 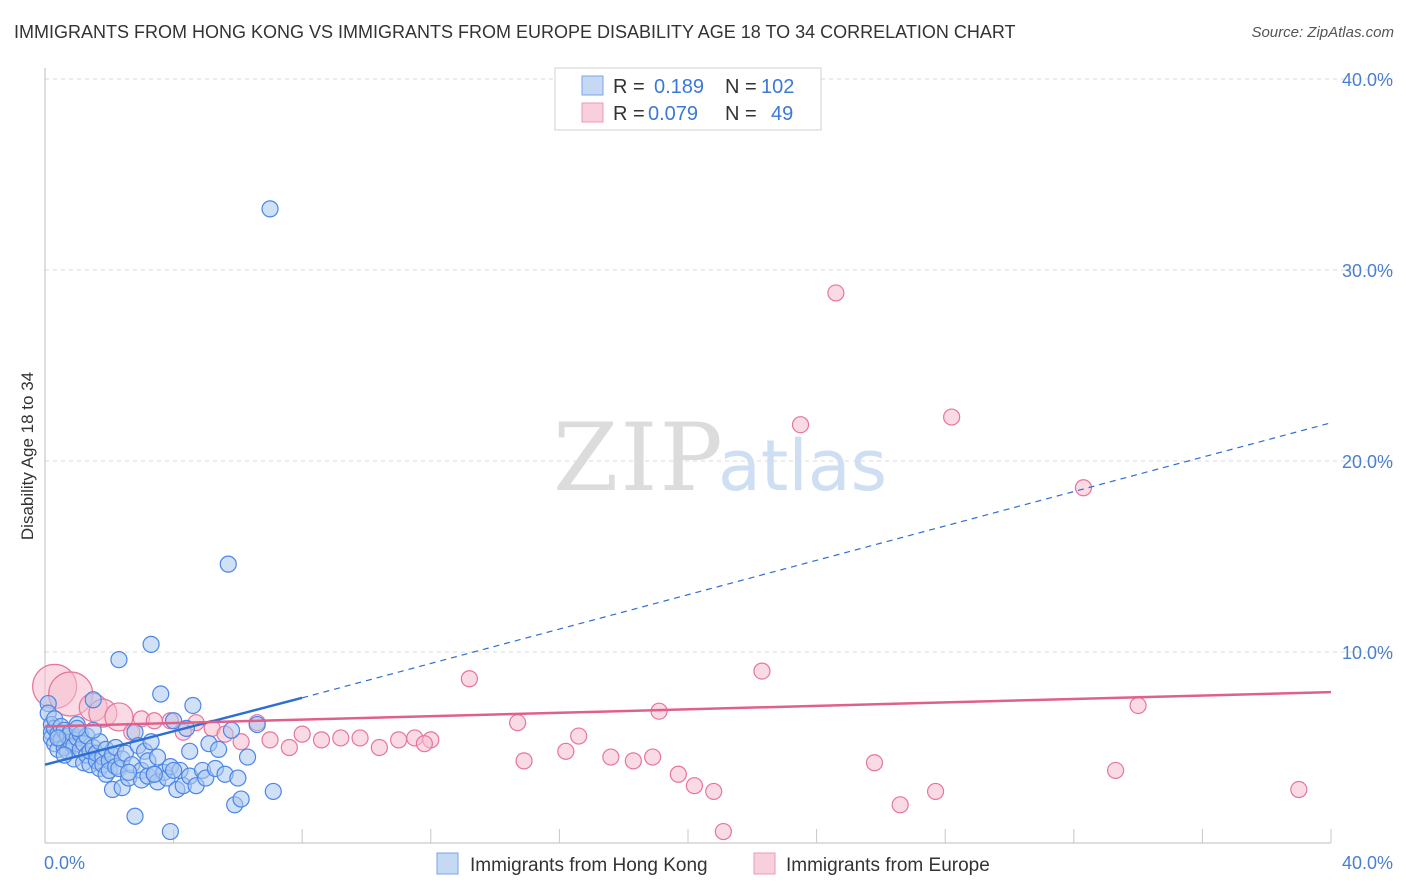 I want to click on legend-r-value-1: 0.189, so click(x=679, y=87).